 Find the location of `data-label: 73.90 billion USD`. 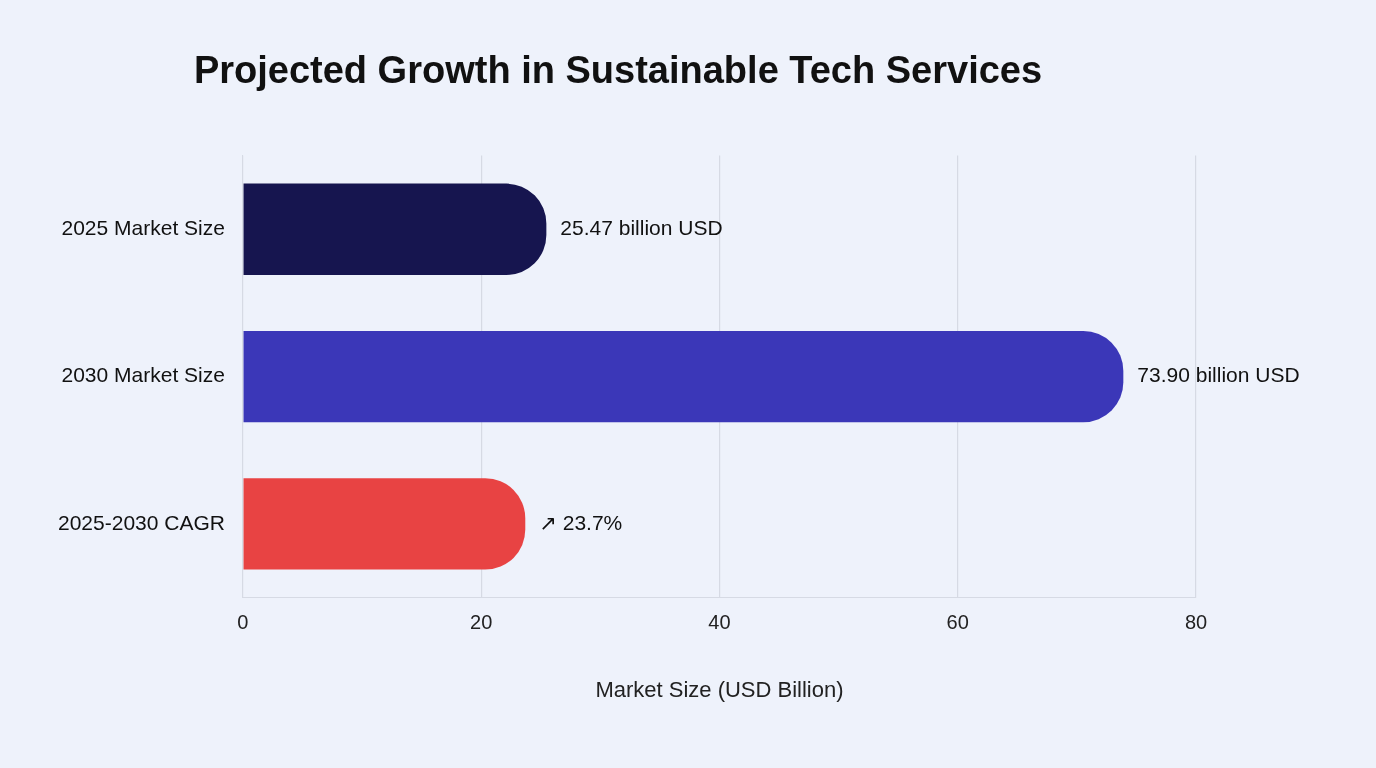

data-label: 73.90 billion USD is located at coordinates (1218, 375).